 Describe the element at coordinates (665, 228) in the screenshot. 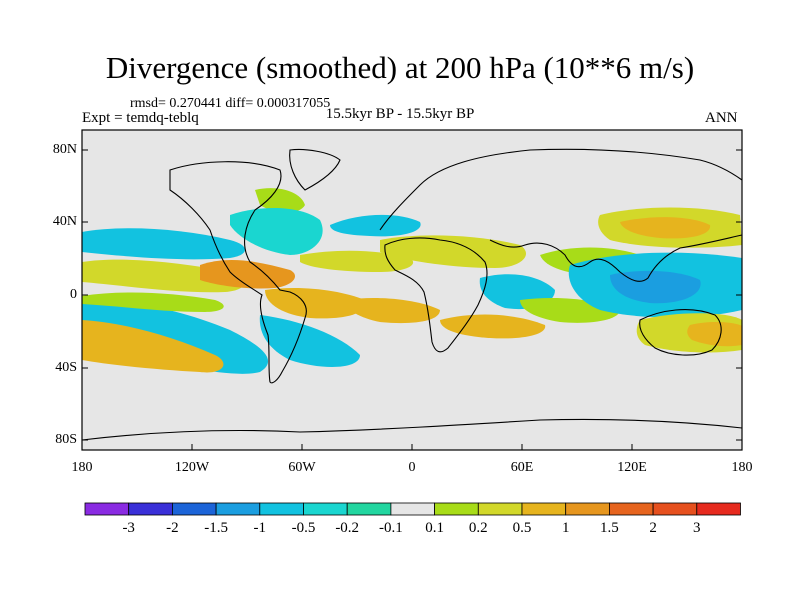

I see `contour-north-west-pacific-orange` at that location.